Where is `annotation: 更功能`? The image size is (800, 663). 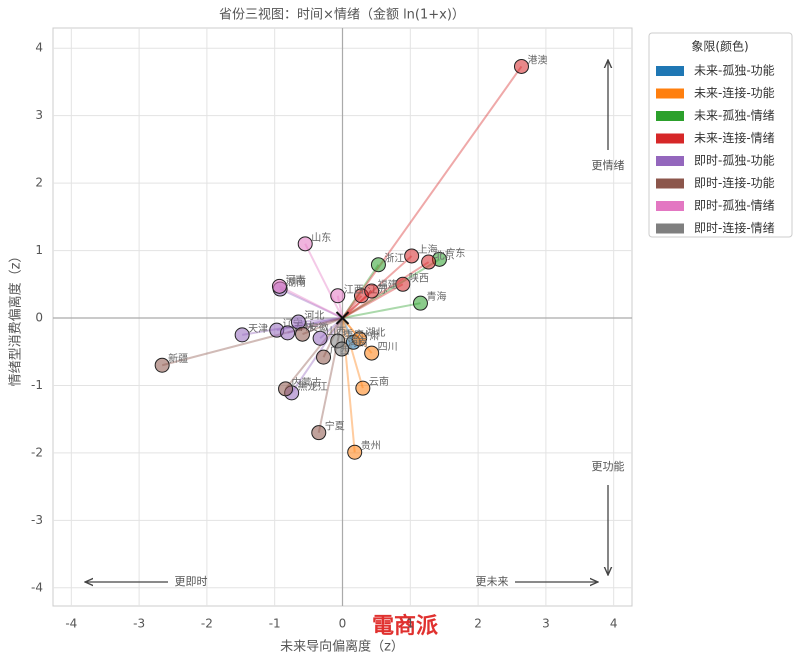
annotation: 更功能 is located at coordinates (608, 466).